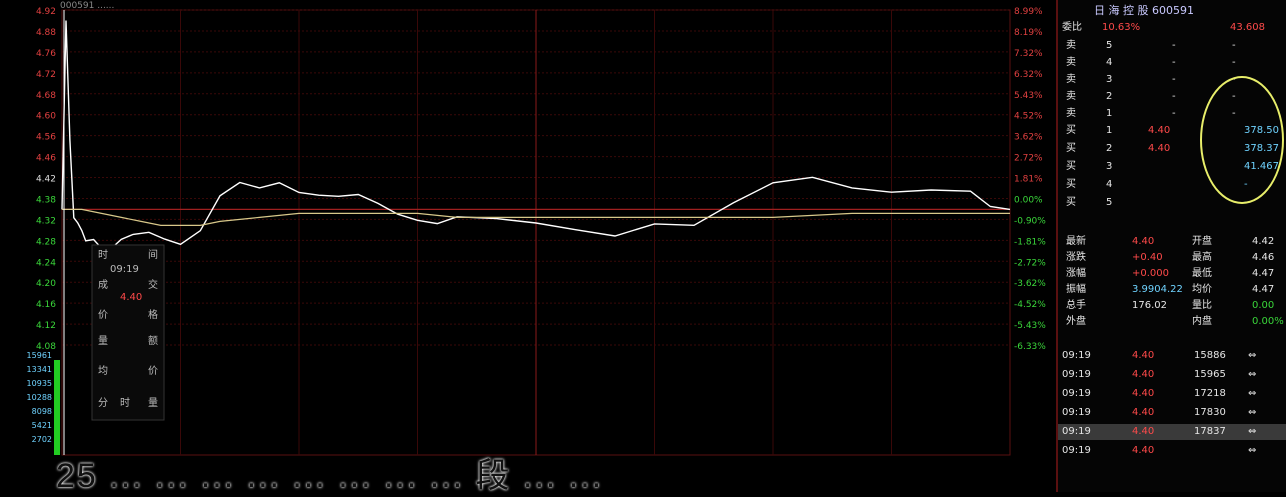 Image resolution: width=1286 pixels, height=497 pixels. I want to click on stat-row-cell: 量比, so click(1202, 305).